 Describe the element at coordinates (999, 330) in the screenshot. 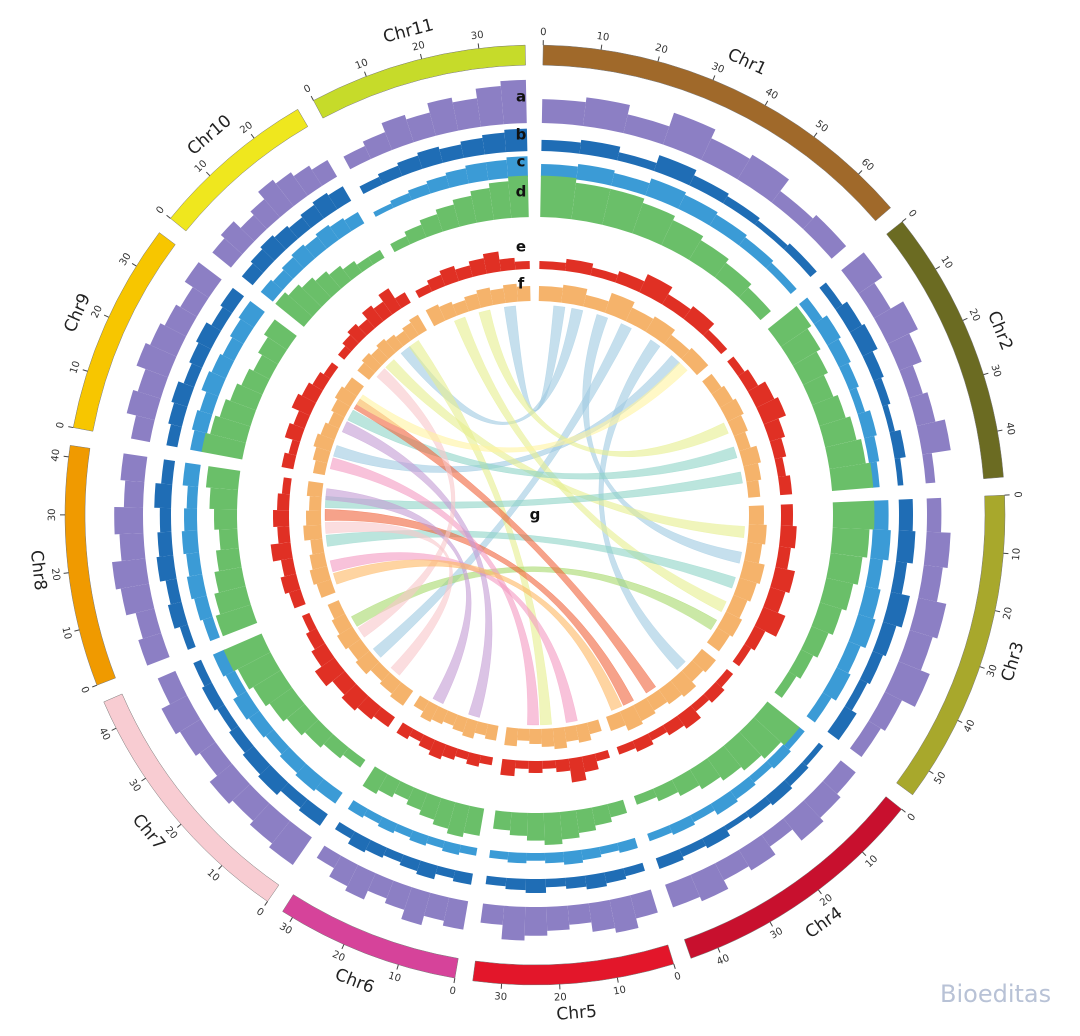

I see `chromosome-label: Chr2` at that location.